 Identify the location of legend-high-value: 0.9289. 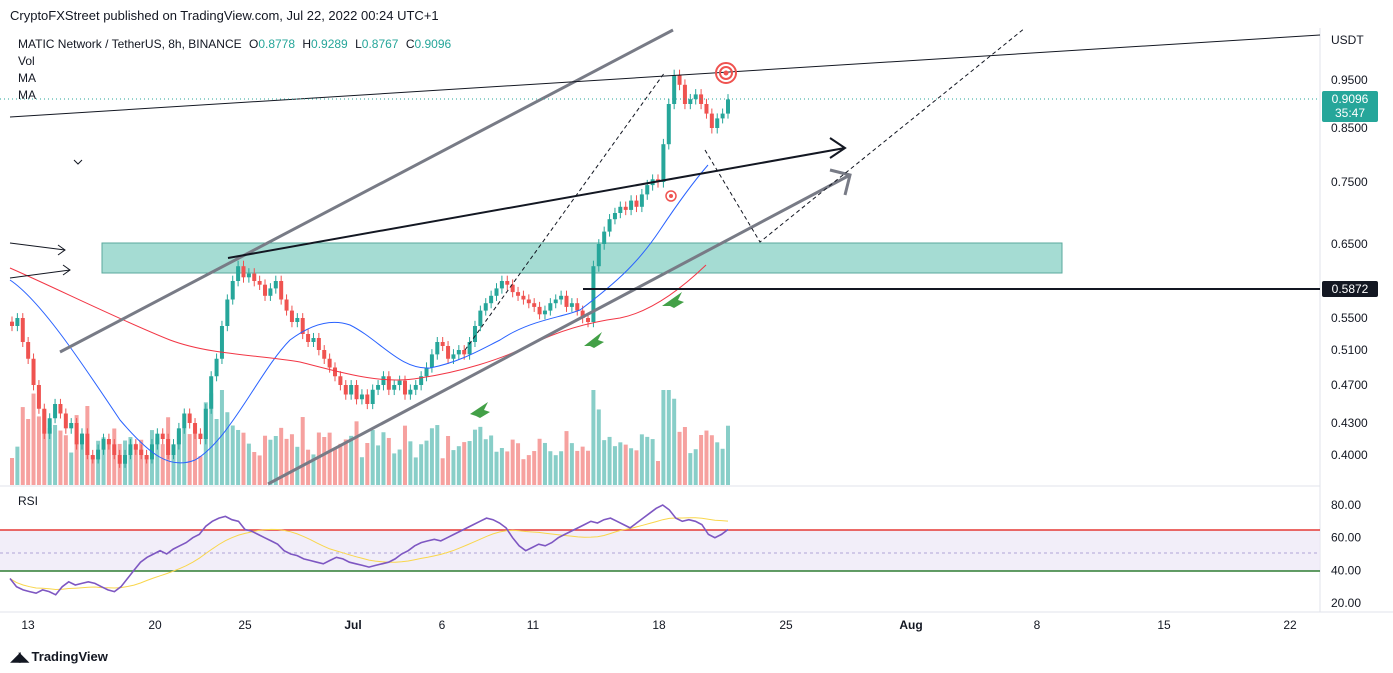
(329, 44).